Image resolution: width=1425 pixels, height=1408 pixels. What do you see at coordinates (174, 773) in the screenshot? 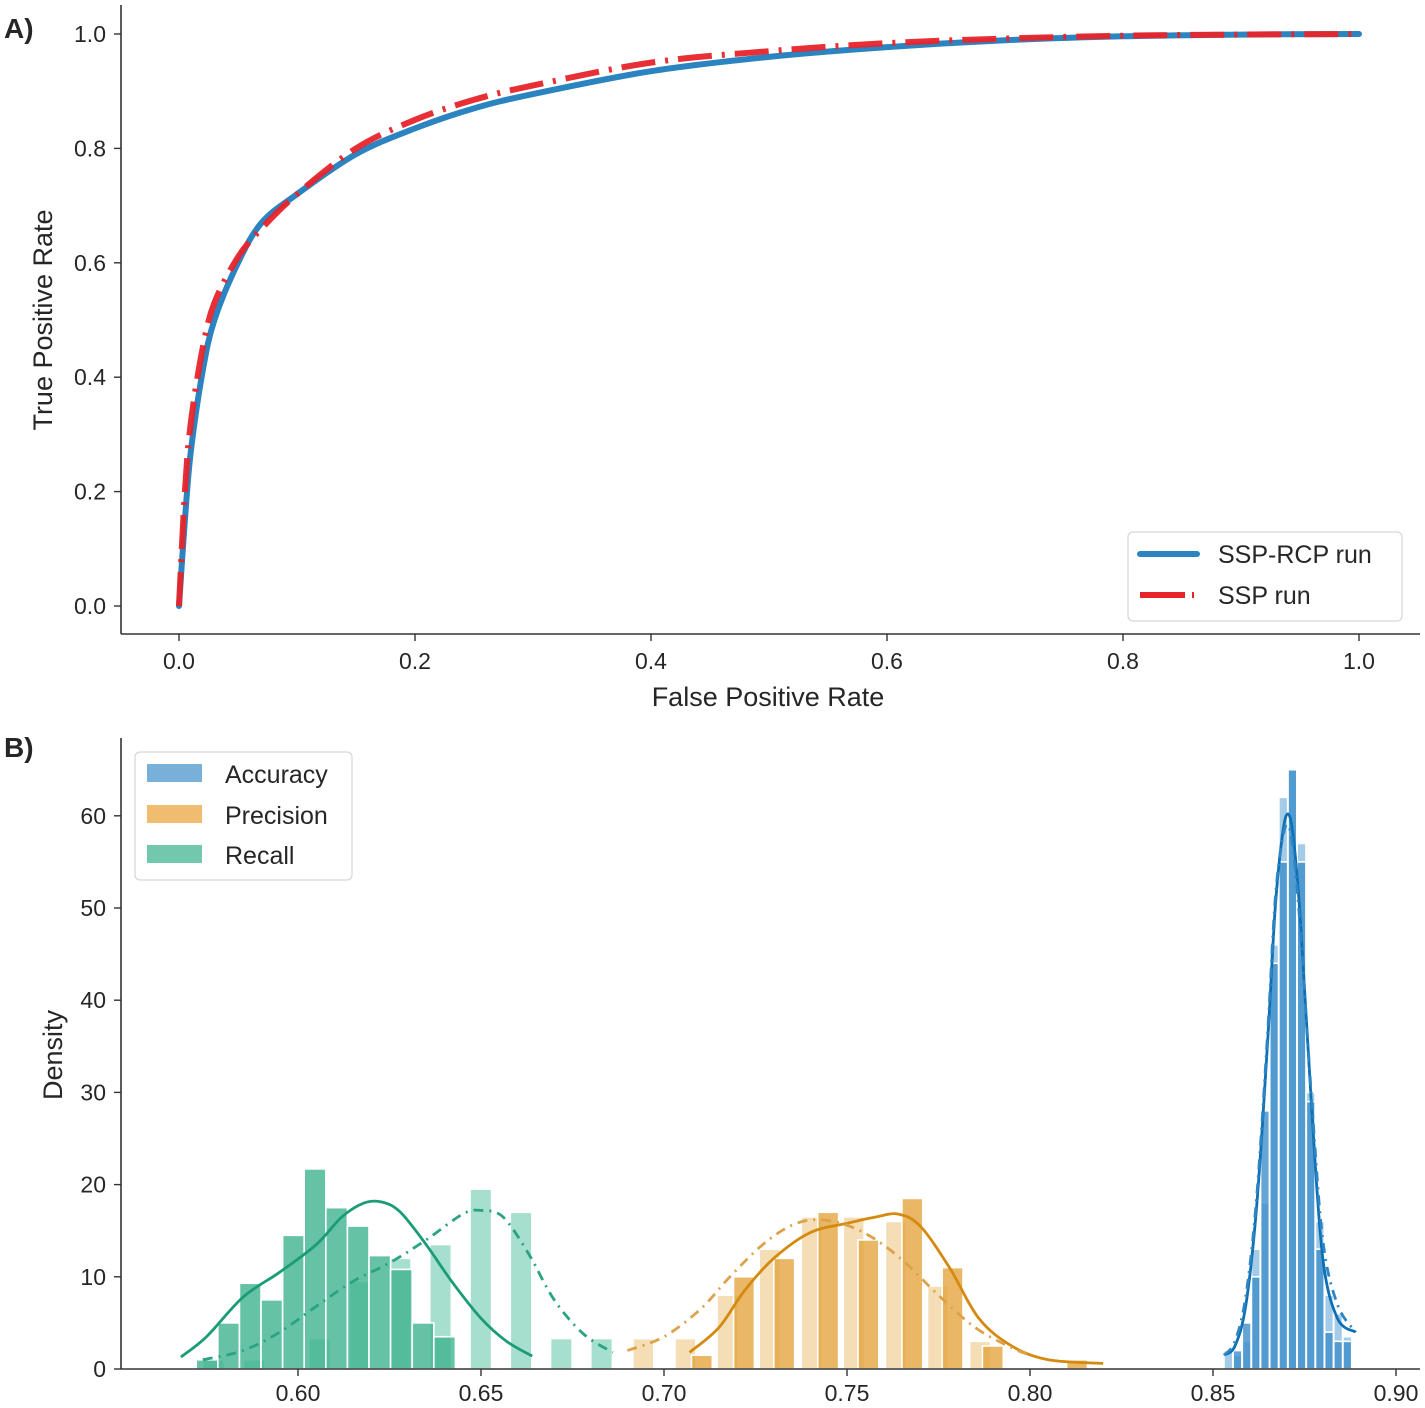
I see `legend-swatch-accuracy` at bounding box center [174, 773].